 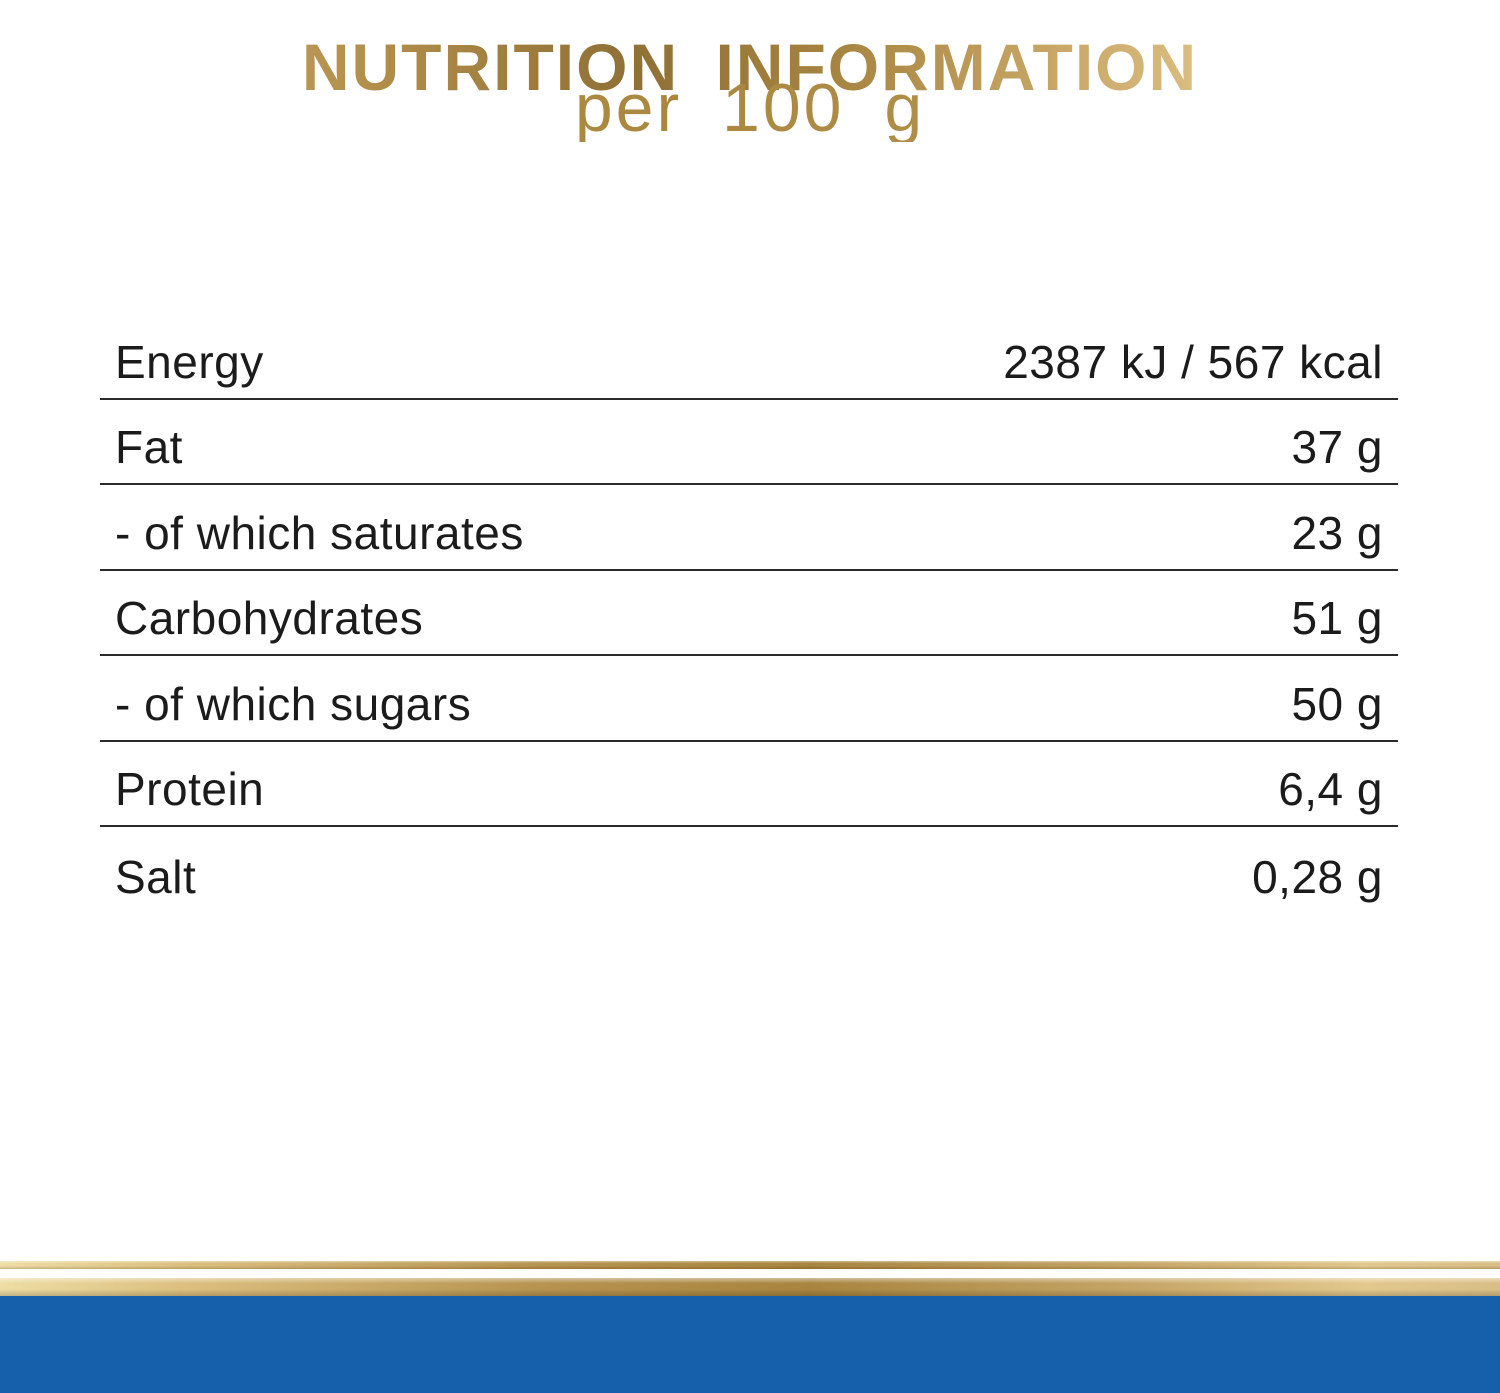 What do you see at coordinates (750, 1344) in the screenshot?
I see `blue-footer-band` at bounding box center [750, 1344].